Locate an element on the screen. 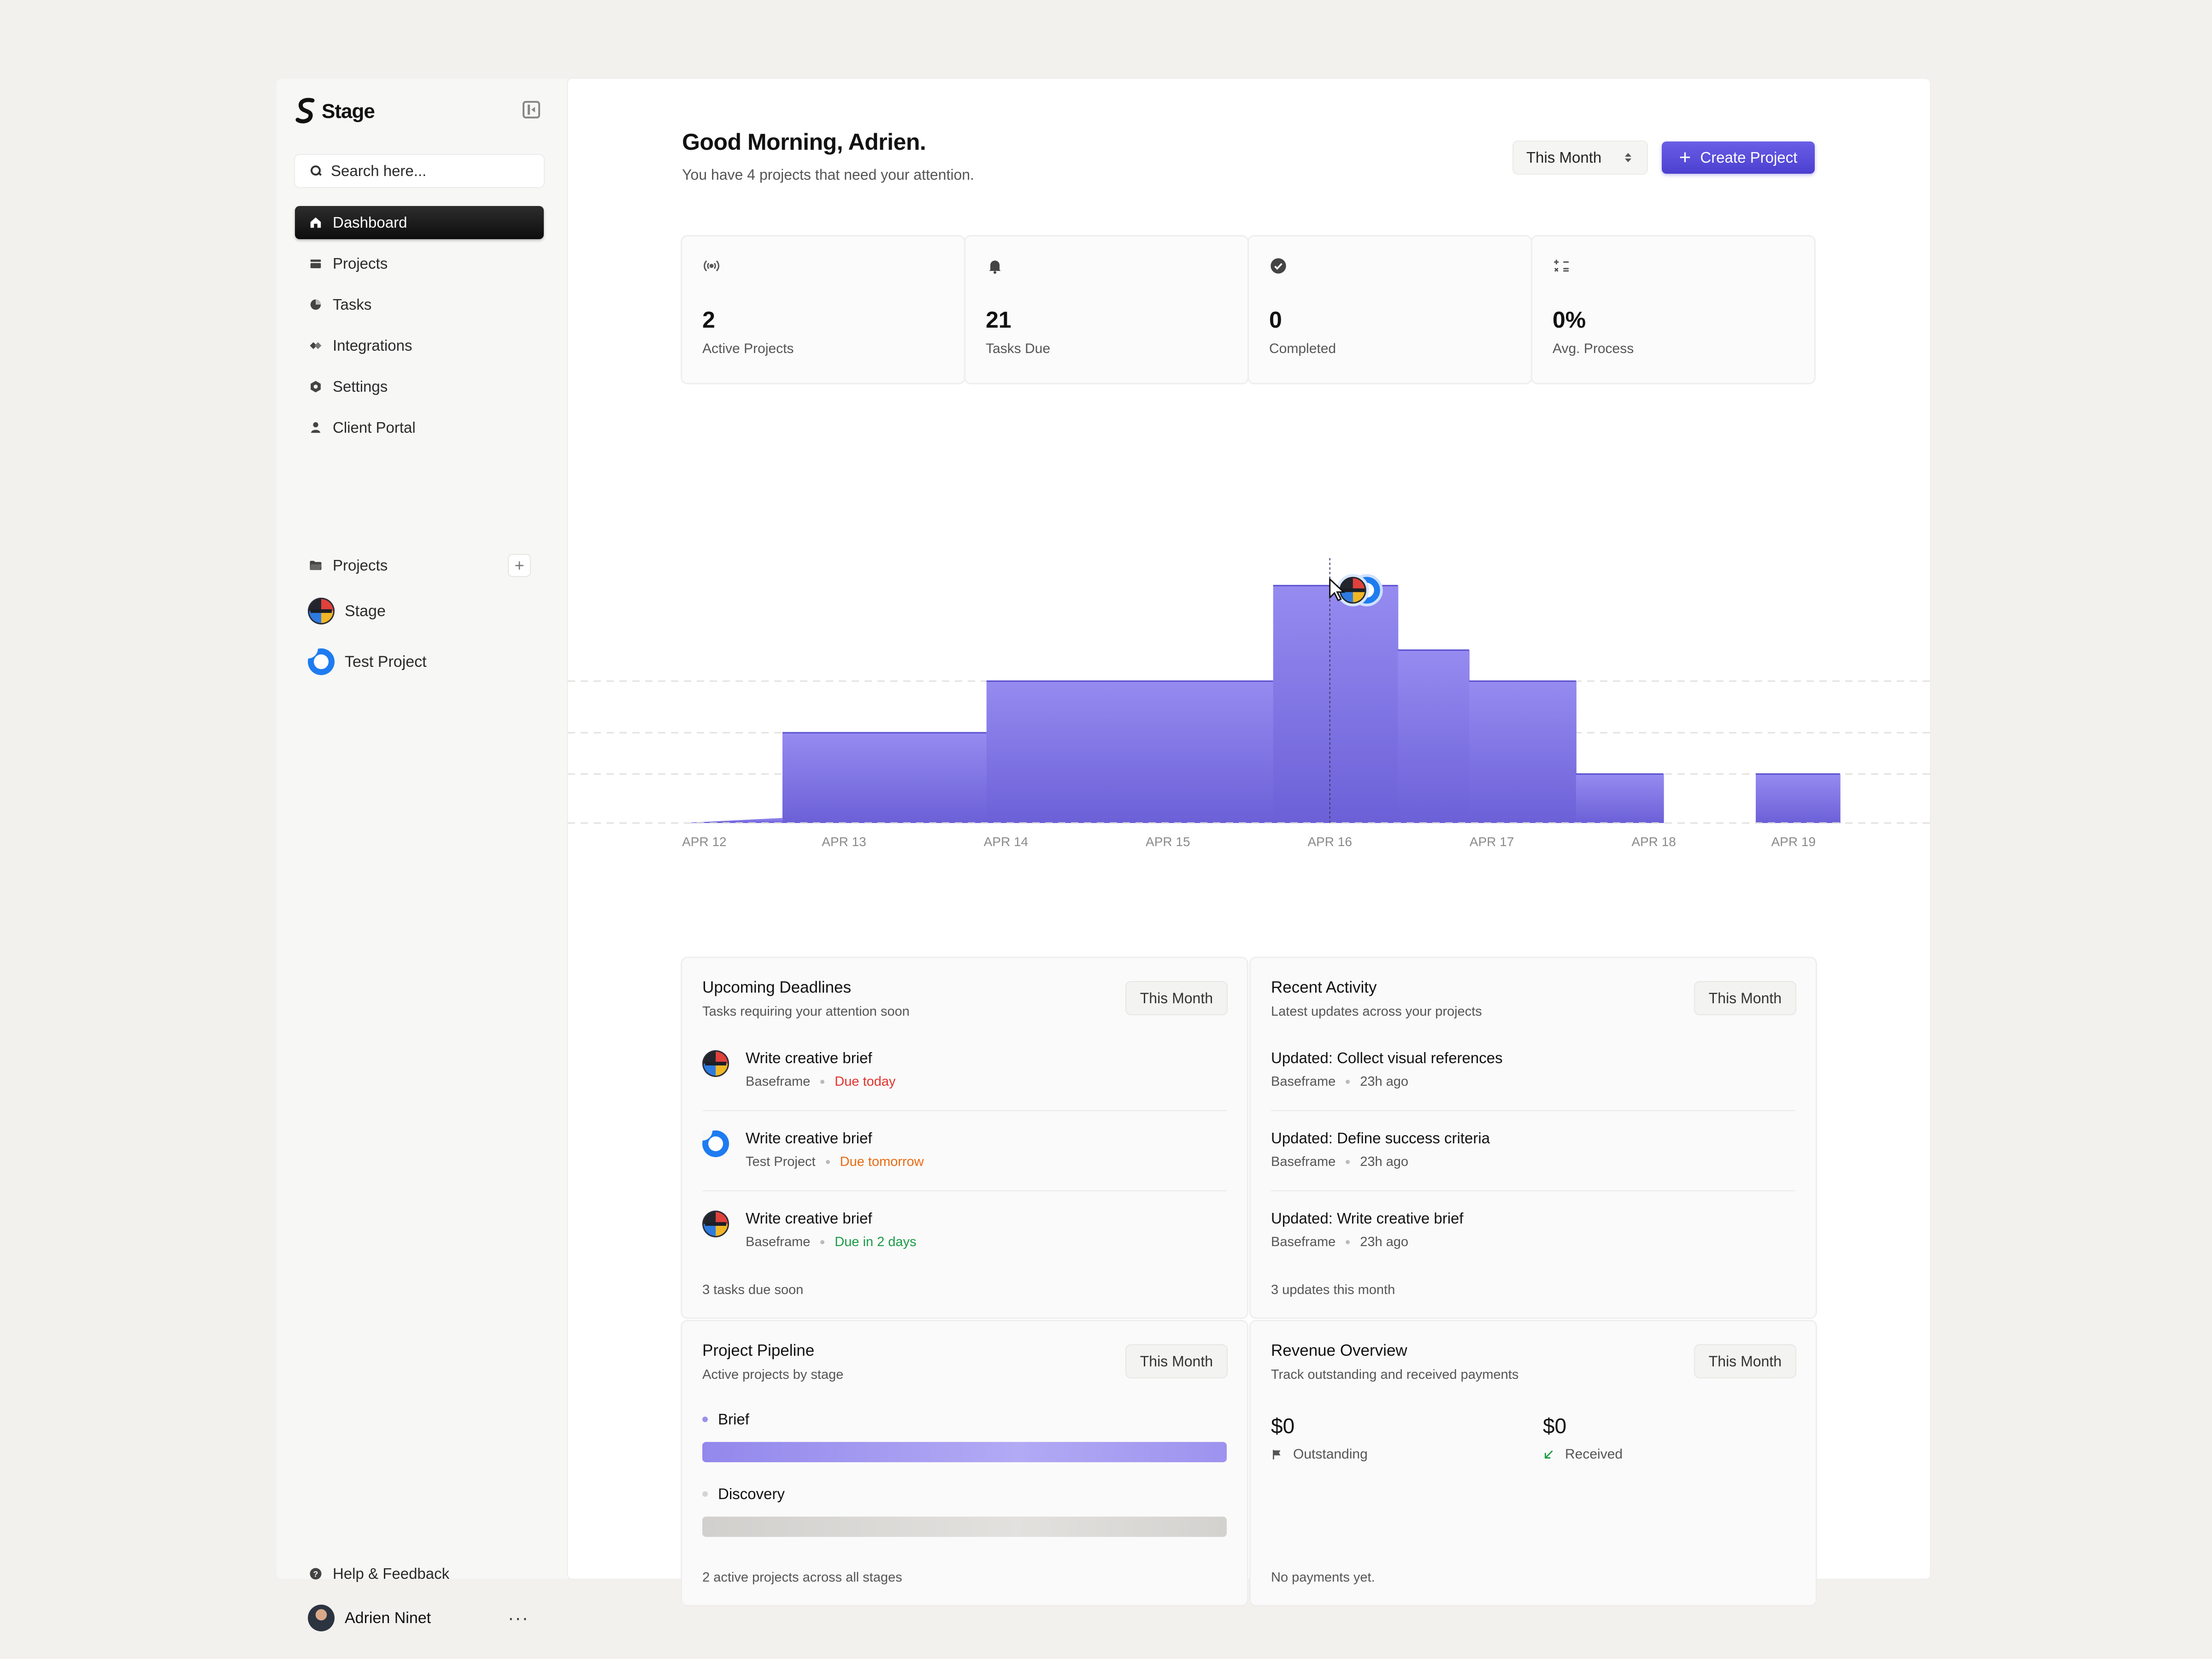  nav-label: Dashboard is located at coordinates (370, 222).